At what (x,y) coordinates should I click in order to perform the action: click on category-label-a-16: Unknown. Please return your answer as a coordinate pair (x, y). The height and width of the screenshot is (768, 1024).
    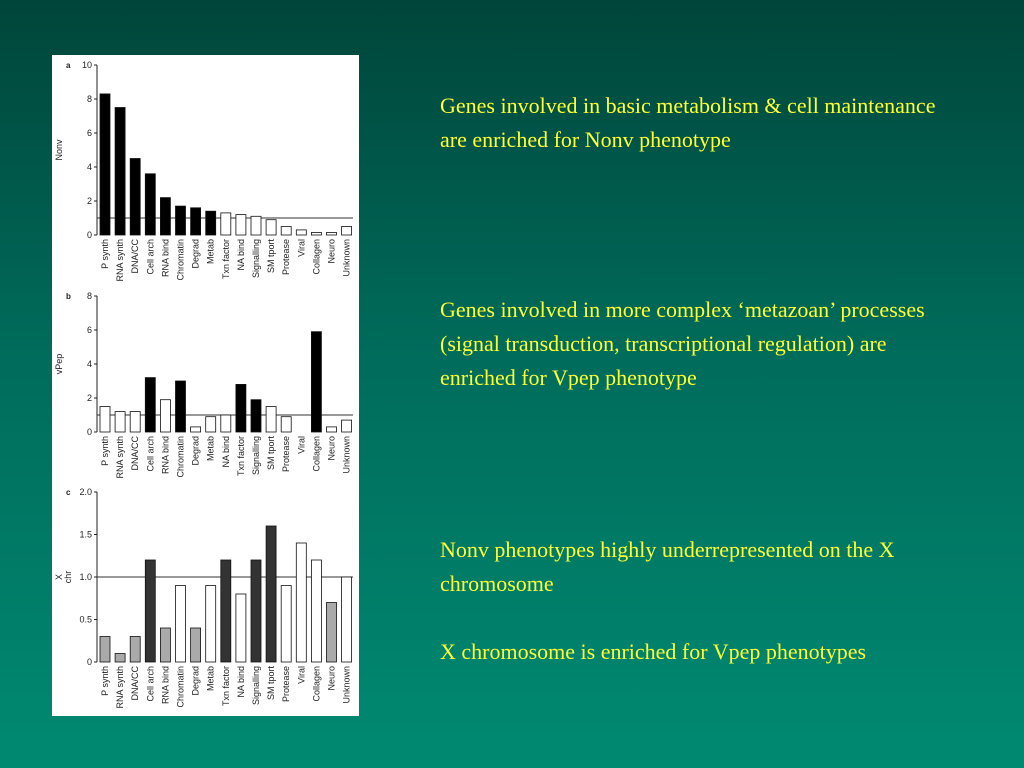
    Looking at the image, I should click on (347, 258).